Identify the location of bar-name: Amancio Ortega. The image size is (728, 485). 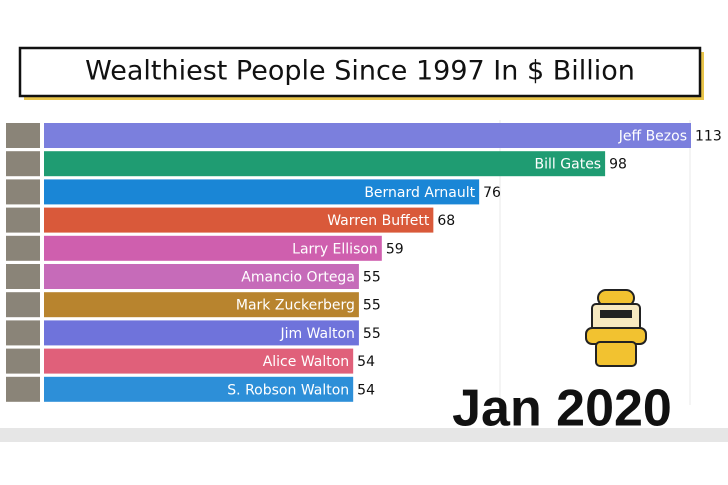
(298, 278).